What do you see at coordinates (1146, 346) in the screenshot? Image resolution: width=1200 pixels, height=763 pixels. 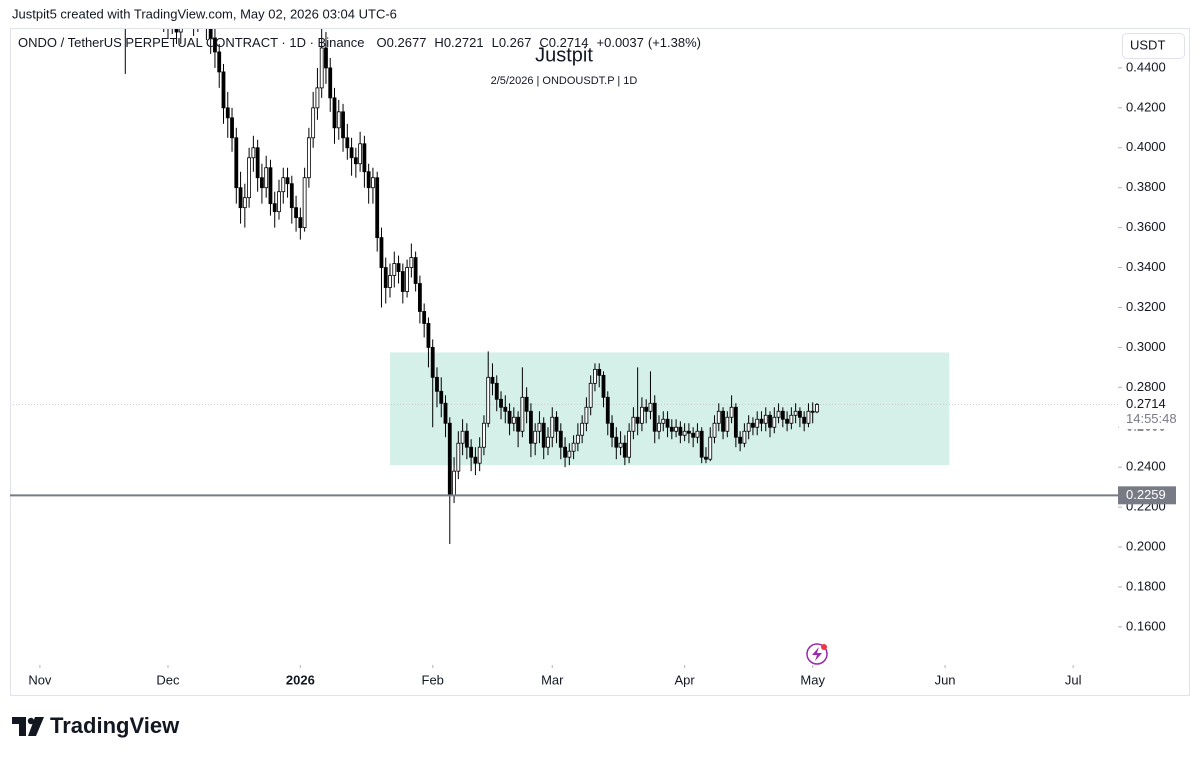 I see `y-tick-label: 0.3000` at bounding box center [1146, 346].